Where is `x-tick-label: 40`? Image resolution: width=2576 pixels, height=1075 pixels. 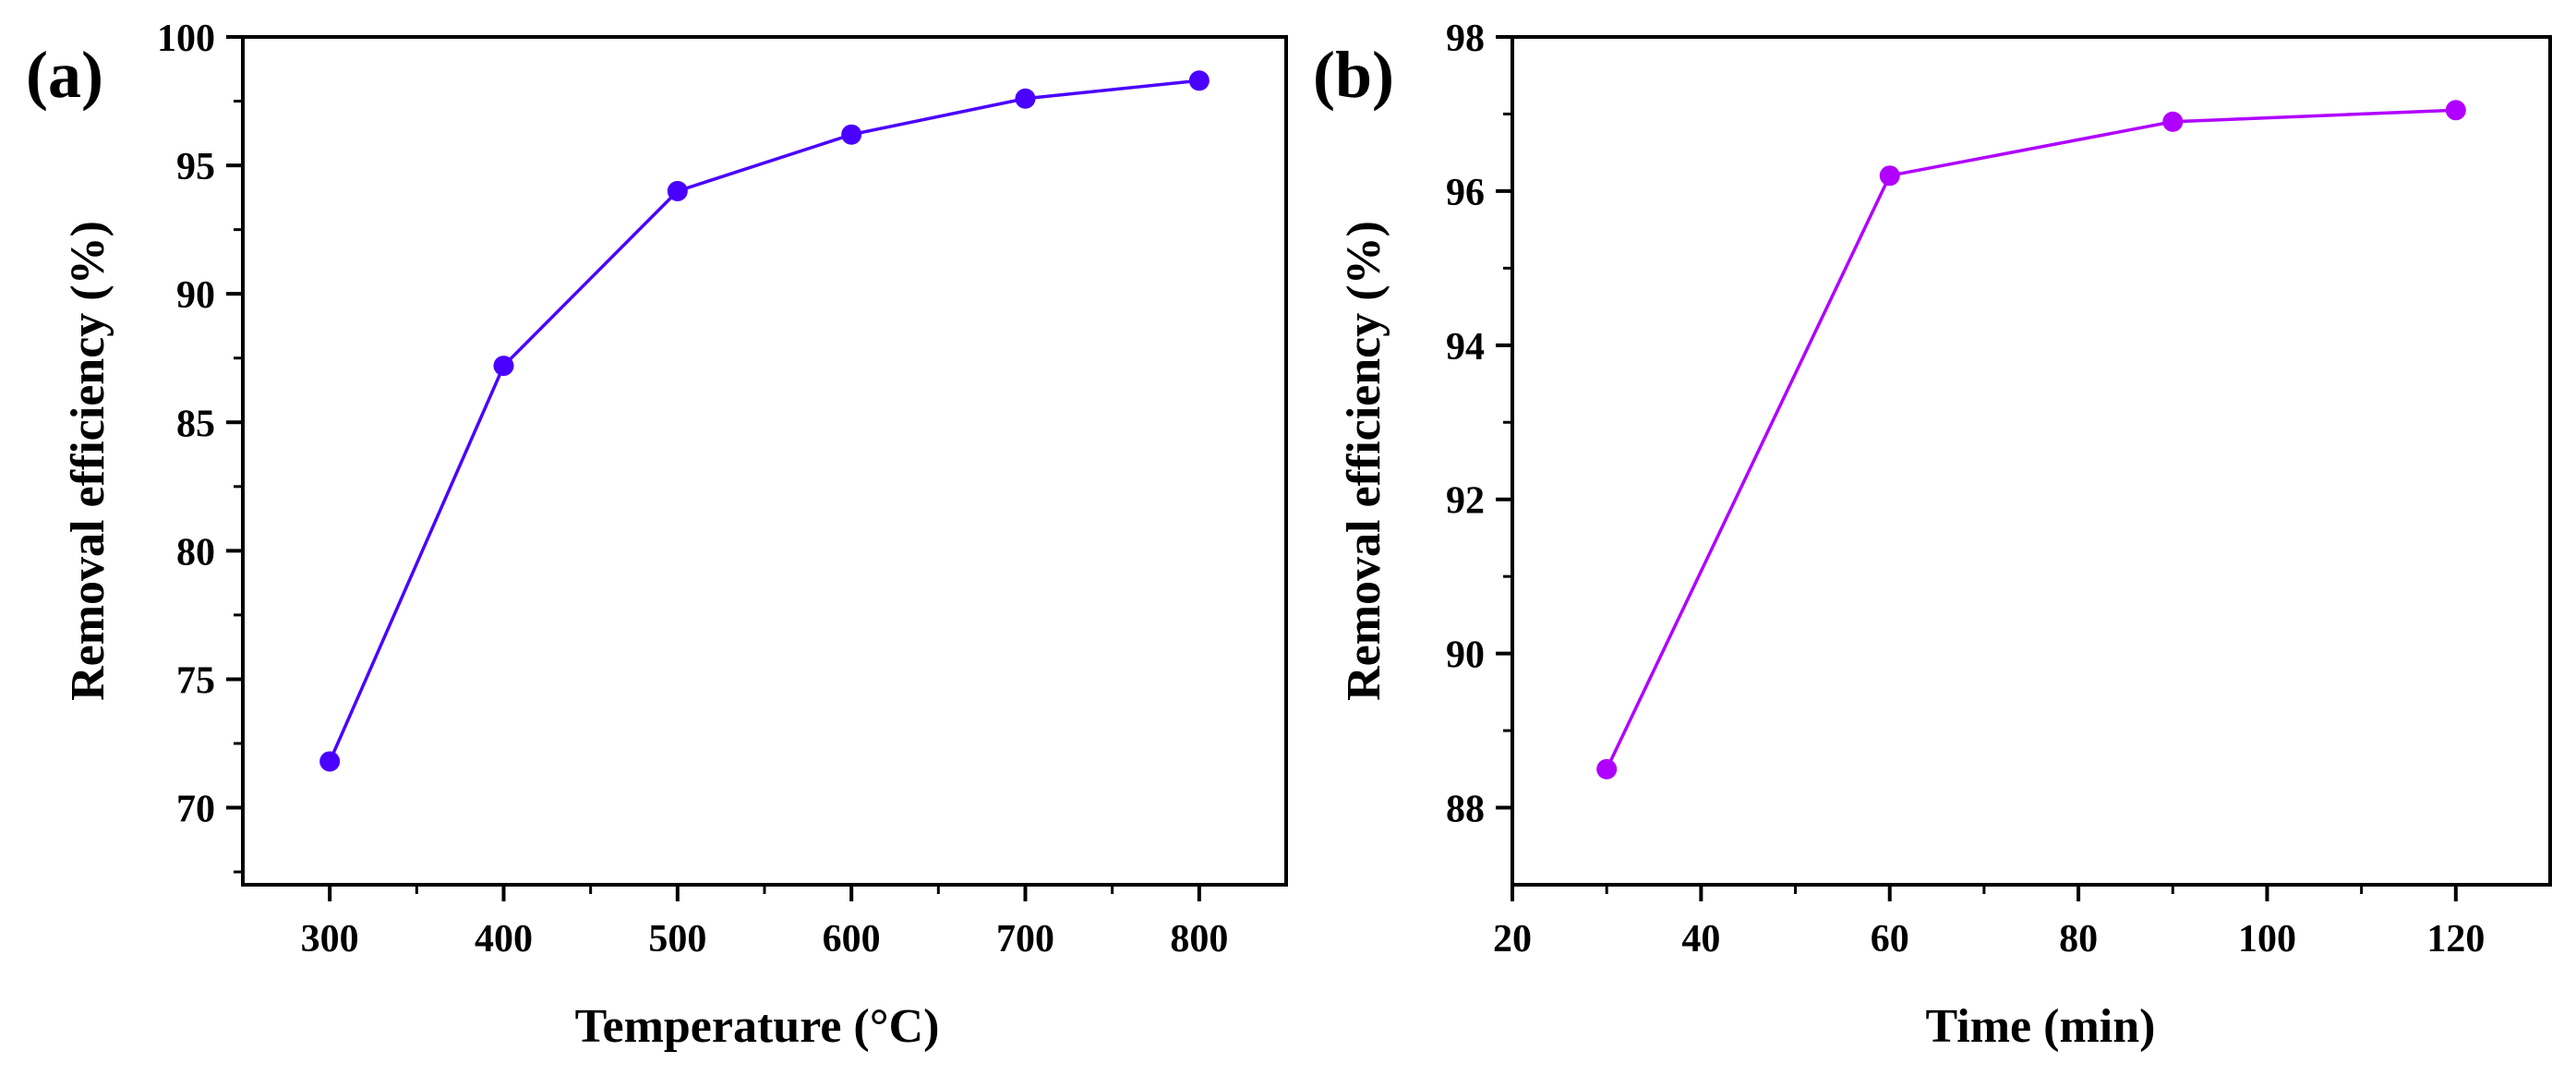 x-tick-label: 40 is located at coordinates (1700, 939).